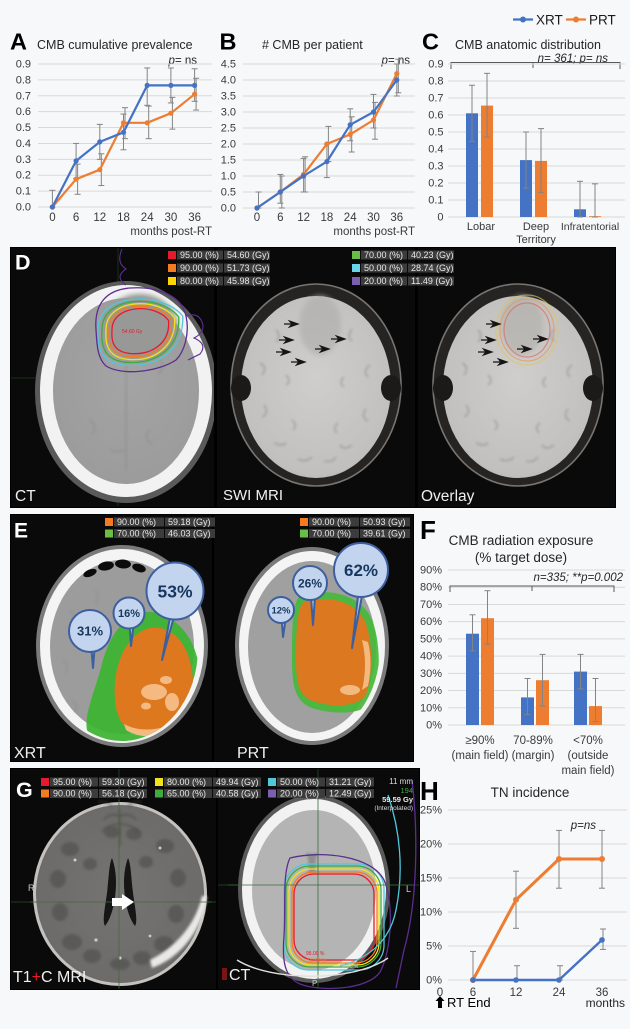  I want to click on svg-text: L, so click(408, 889).